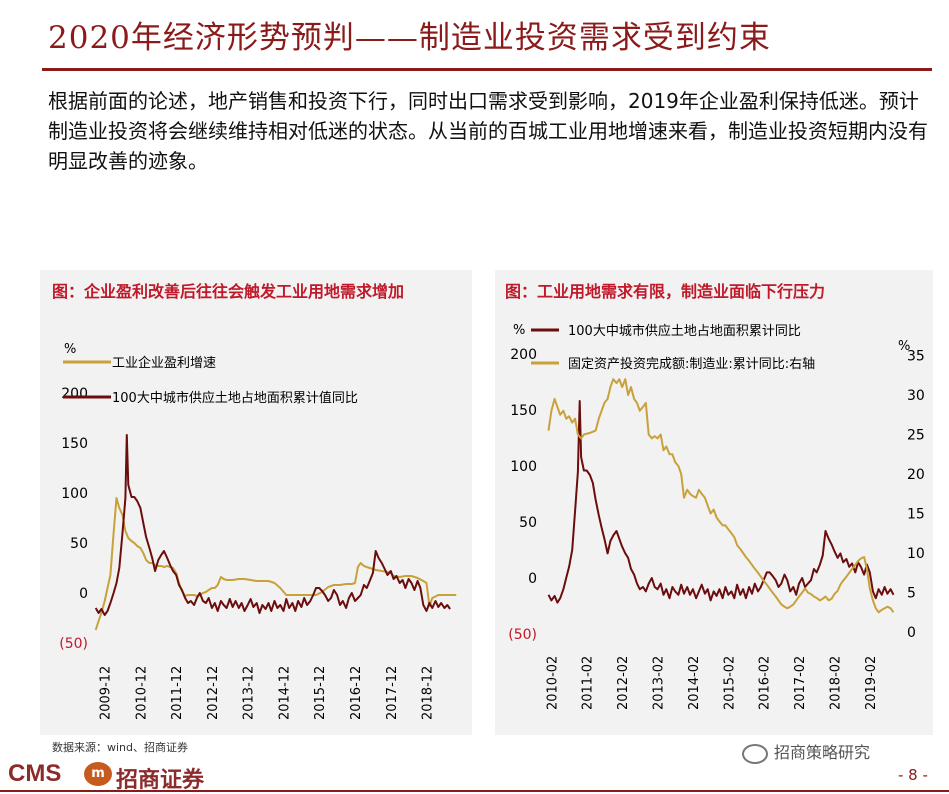  What do you see at coordinates (213, 693) in the screenshot?
I see `x-tick-label: 2012-12` at bounding box center [213, 693].